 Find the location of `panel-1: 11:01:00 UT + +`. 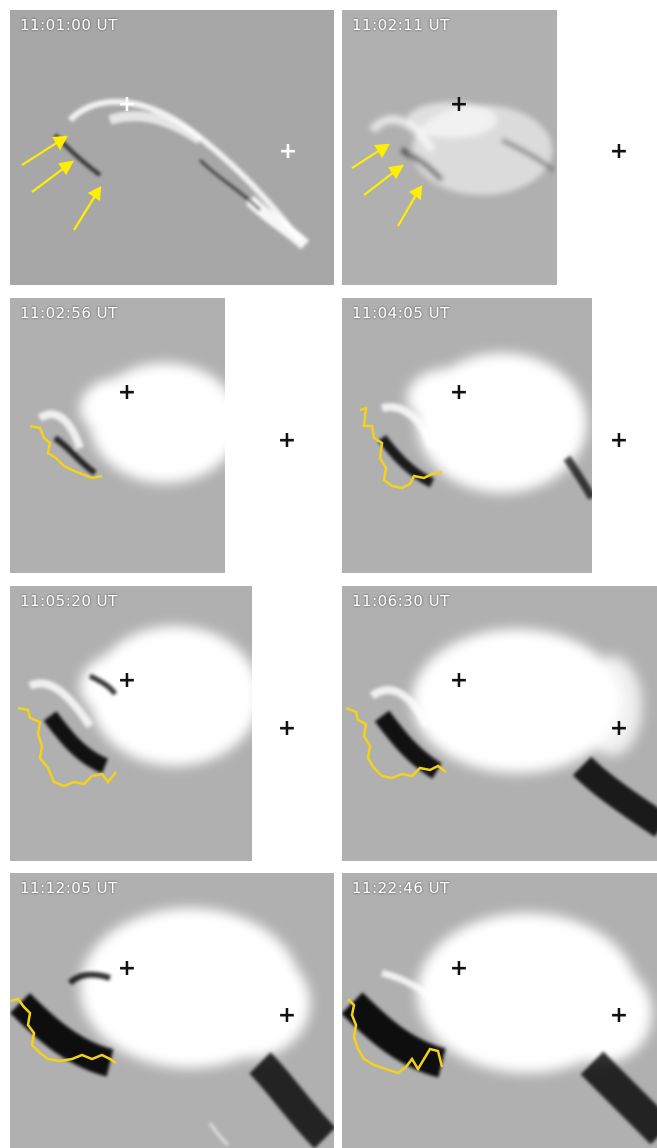

panel-1: 11:01:00 UT + + is located at coordinates (172, 147).